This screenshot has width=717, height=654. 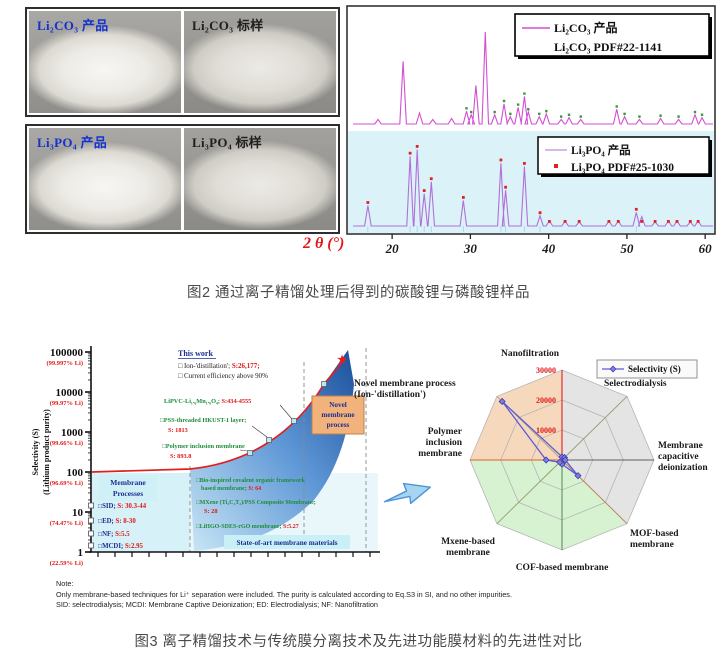 What do you see at coordinates (219, 366) in the screenshot?
I see `svg-text:□ Ion-'distillation'; S:26,177: □ Ion-'distillation'; S:26,177;` at bounding box center [219, 366].